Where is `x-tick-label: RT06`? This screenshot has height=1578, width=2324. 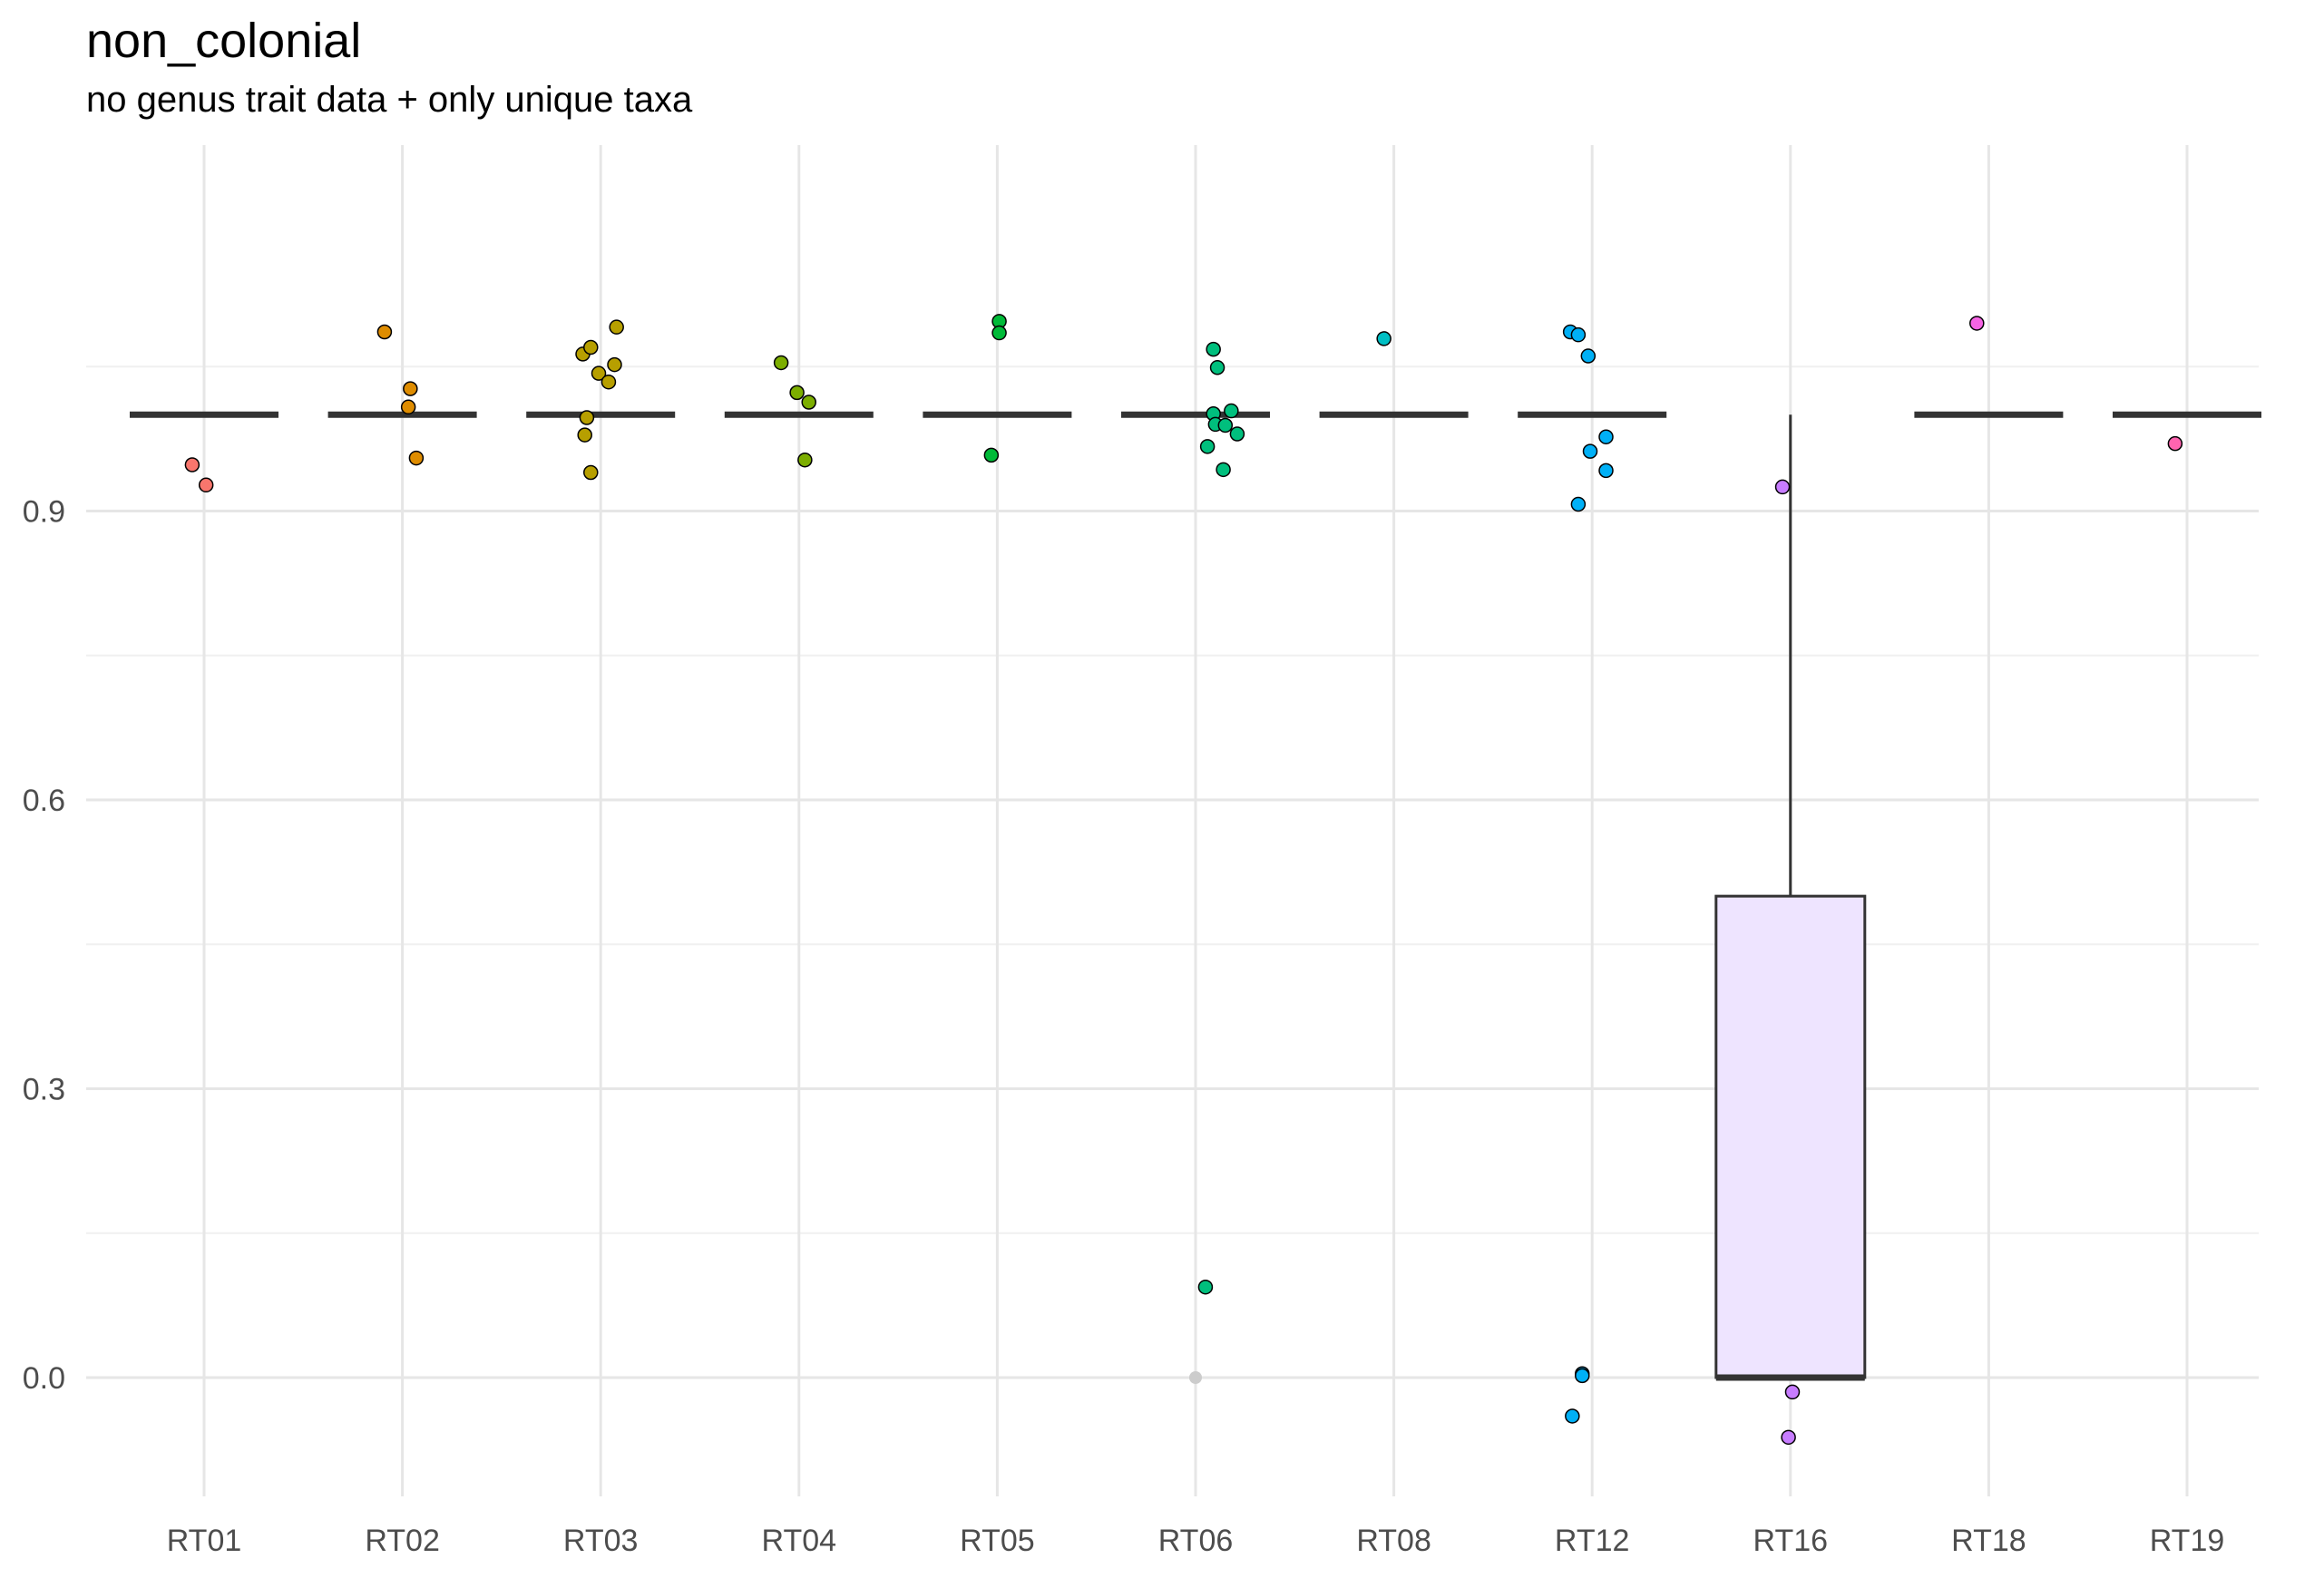
x-tick-label: RT06 is located at coordinates (1196, 1541).